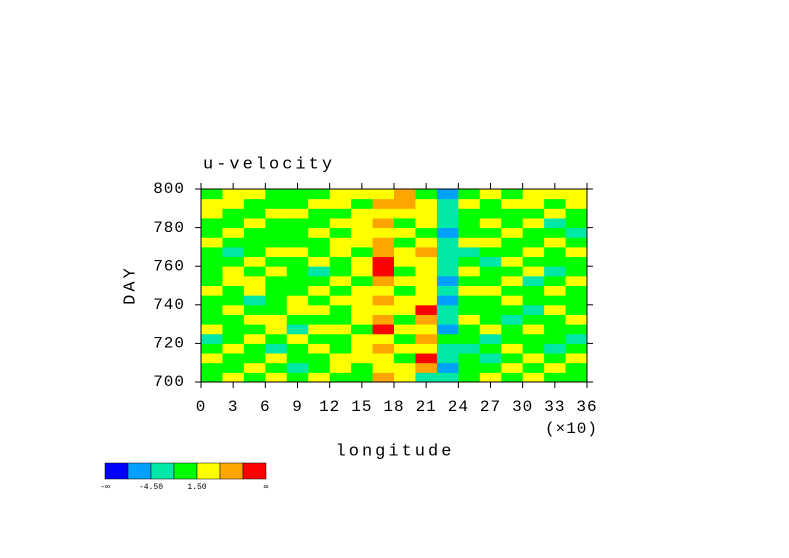 This screenshot has width=789, height=558. Describe the element at coordinates (329, 407) in the screenshot. I see `x-tick-label: 12` at that location.